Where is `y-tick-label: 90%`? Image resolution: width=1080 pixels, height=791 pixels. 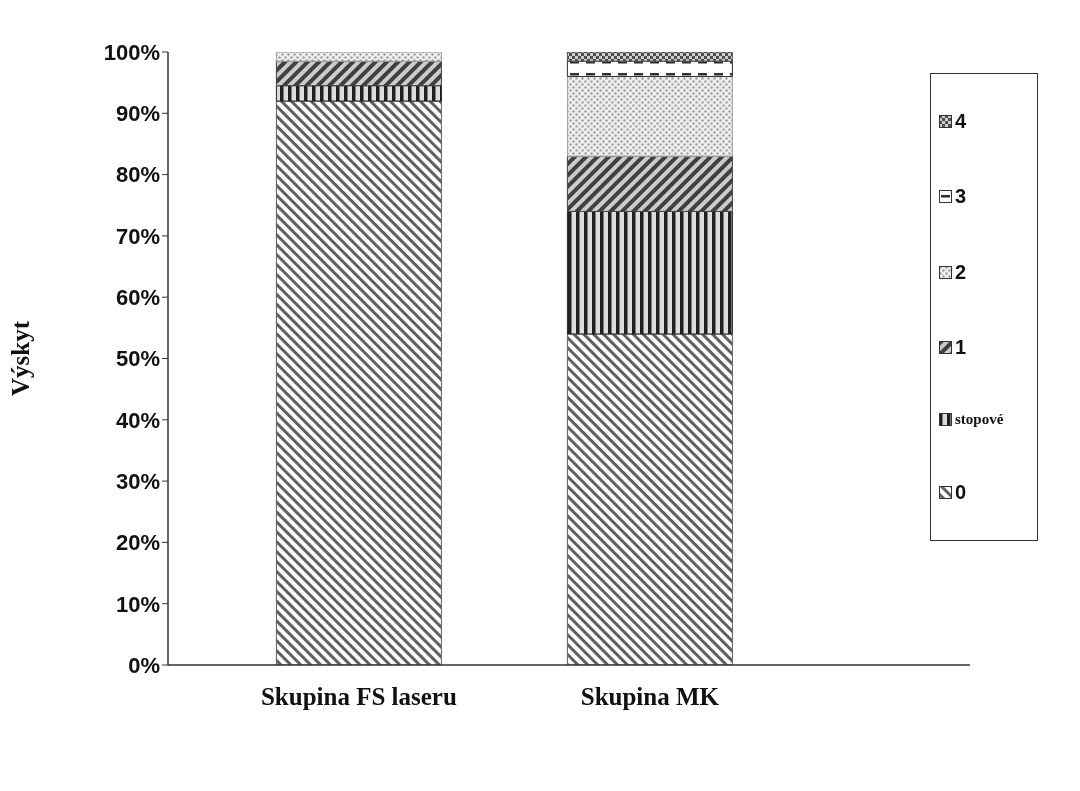
y-tick-label: 90% is located at coordinates (137, 114).